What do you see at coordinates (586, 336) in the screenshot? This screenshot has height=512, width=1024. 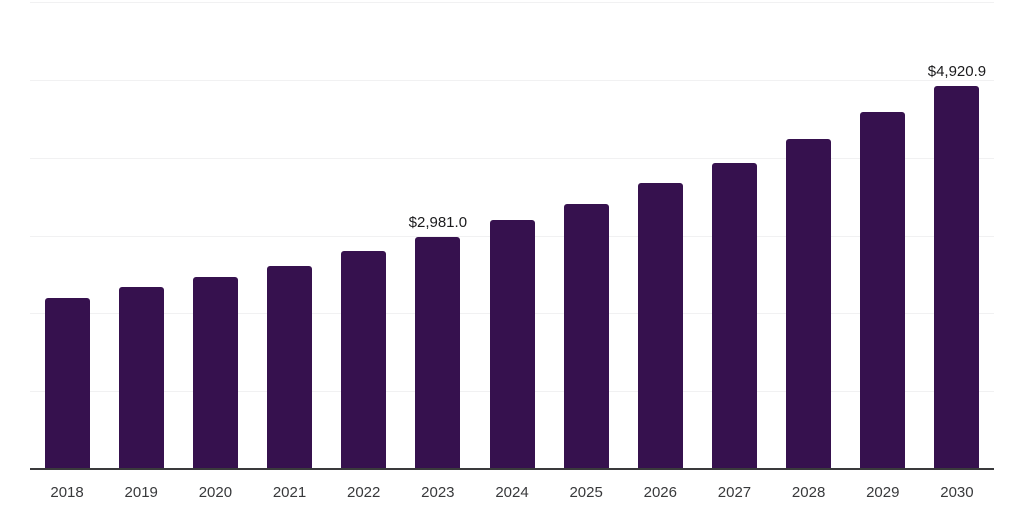 I see `bar-2025` at bounding box center [586, 336].